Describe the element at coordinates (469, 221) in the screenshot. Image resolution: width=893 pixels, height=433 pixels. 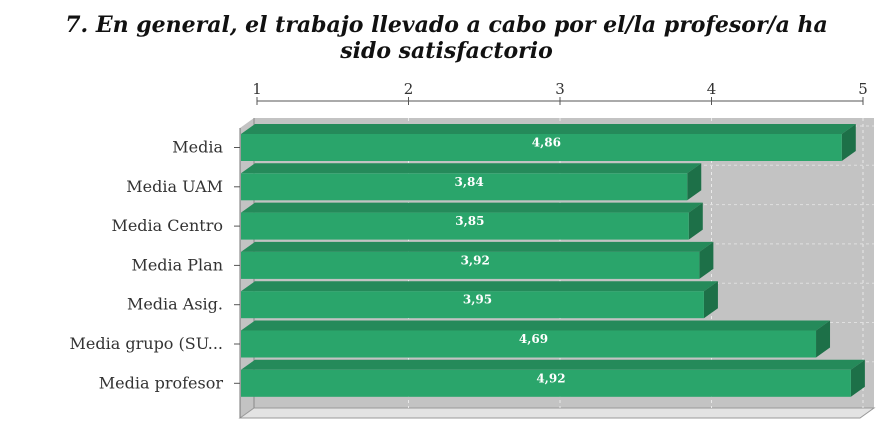
I see `bar-value-label: 3,85` at that location.